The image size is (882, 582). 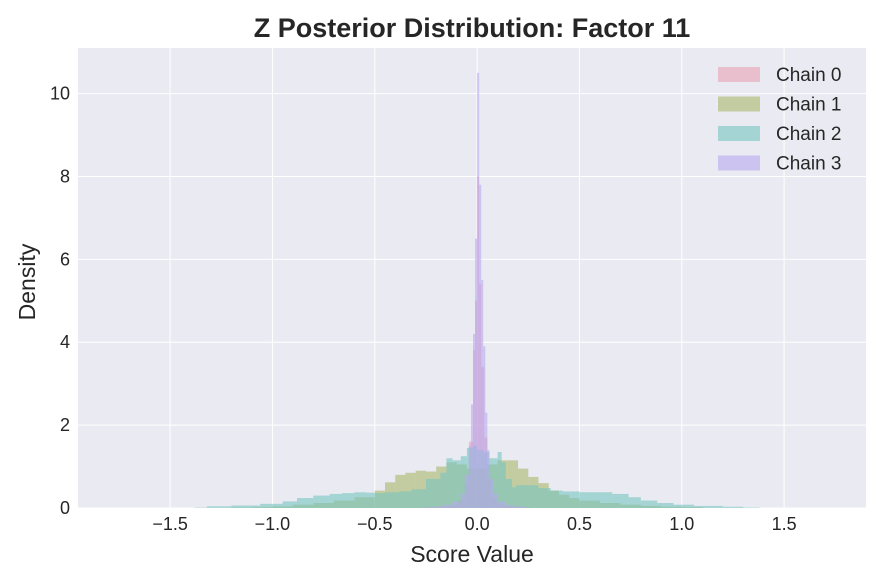 What do you see at coordinates (809, 105) in the screenshot?
I see `legend-label: Chain 1` at bounding box center [809, 105].